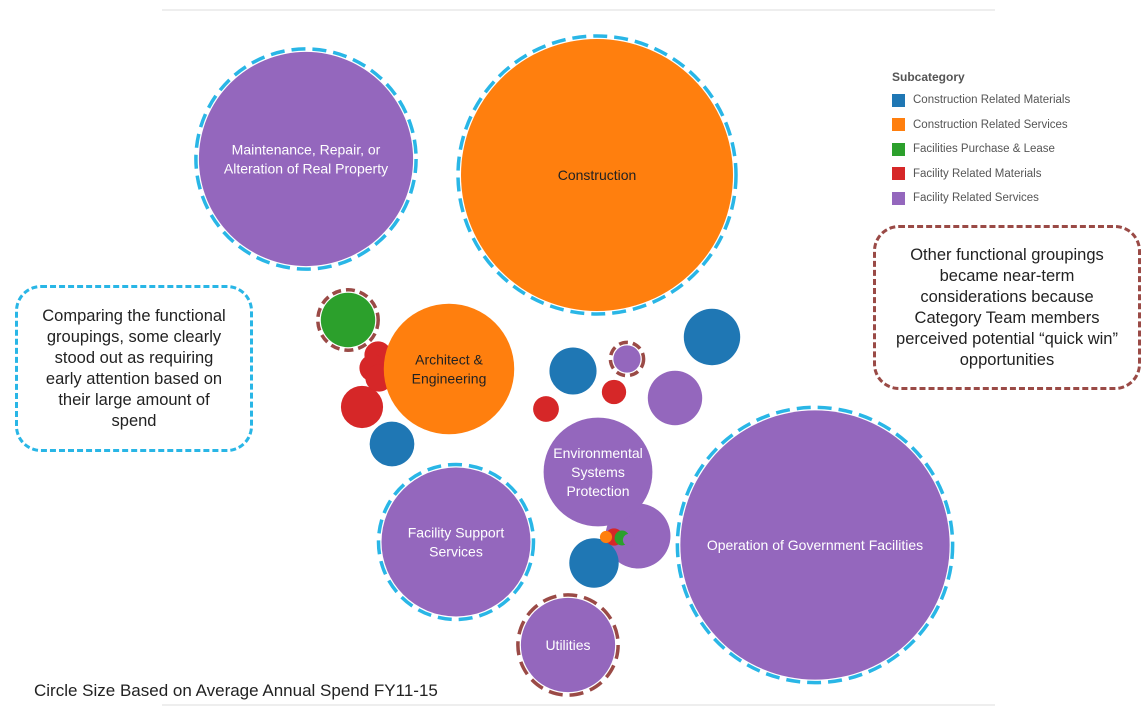  I want to click on bubble-unlabeled-facilities-purchase-lease-quick-win-outline, so click(348, 320).